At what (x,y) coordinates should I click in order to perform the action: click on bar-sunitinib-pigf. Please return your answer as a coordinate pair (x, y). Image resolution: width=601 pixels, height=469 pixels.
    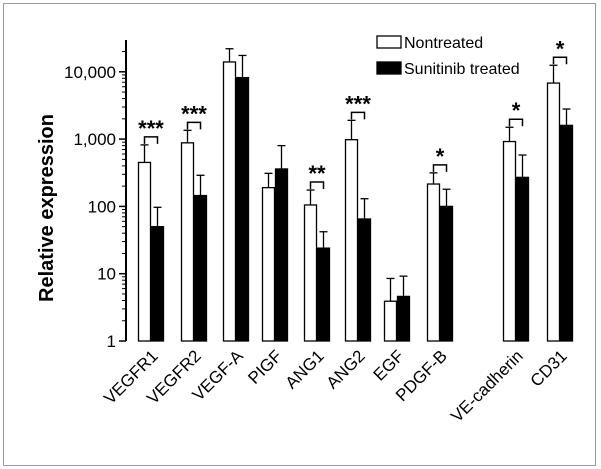
    Looking at the image, I should click on (281, 255).